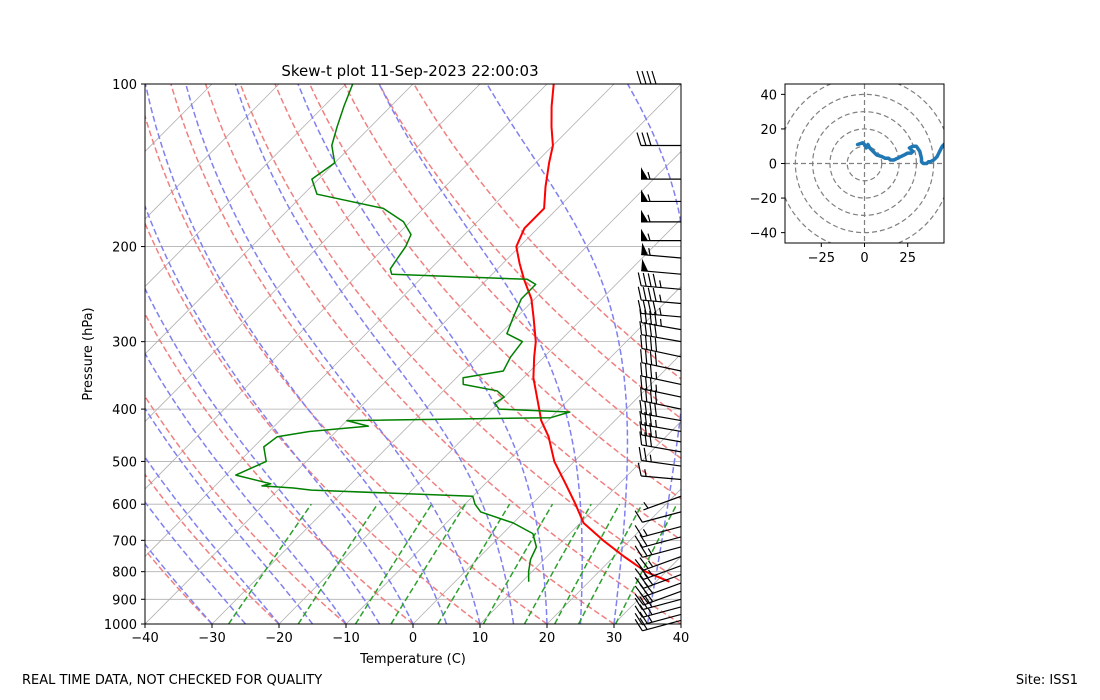 The height and width of the screenshot is (700, 1100). Describe the element at coordinates (768, 130) in the screenshot. I see `hodo-y-tick-label: 20` at that location.